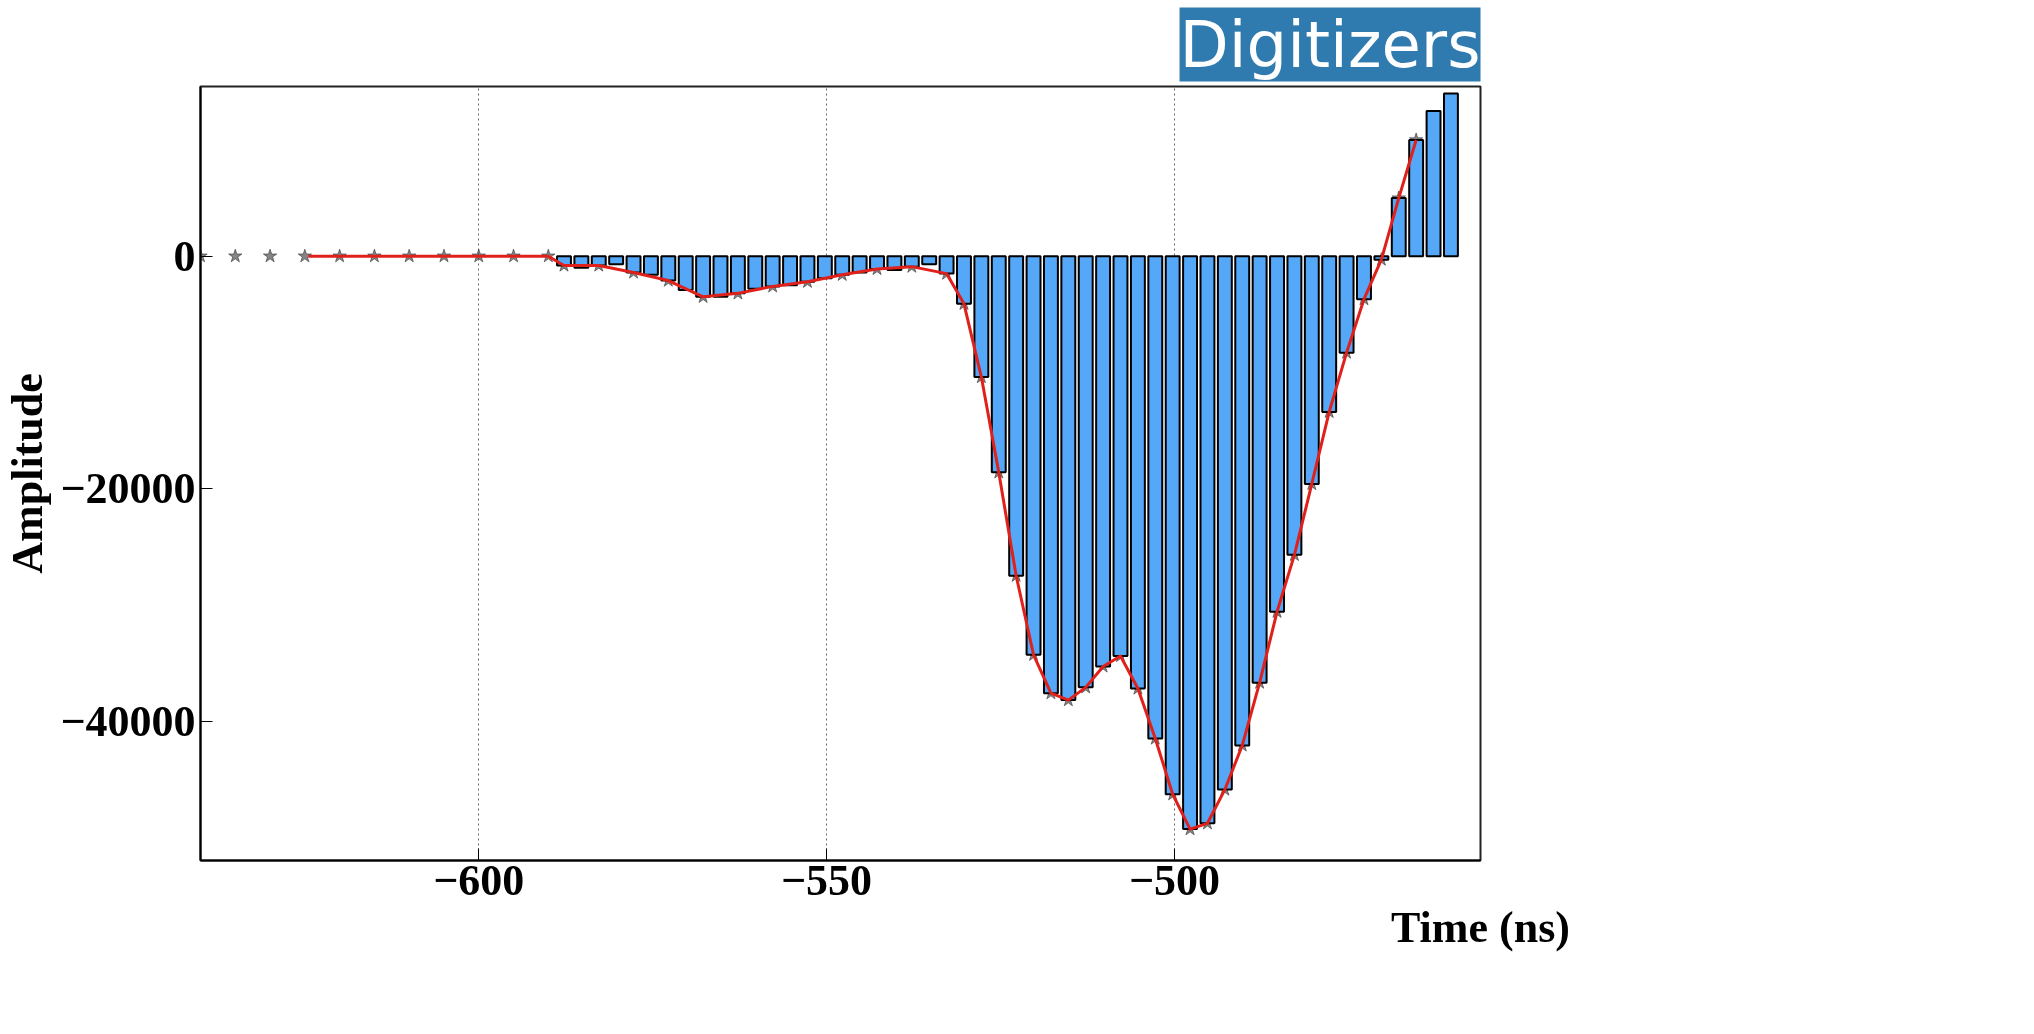  I want to click on chart-title: Digitizers, so click(1330, 44).